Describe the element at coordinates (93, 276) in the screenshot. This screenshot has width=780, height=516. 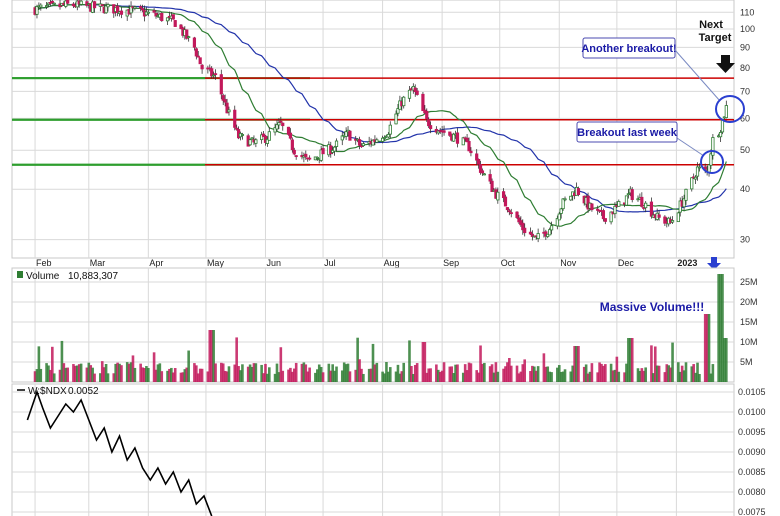
I see `volume-value: 10,883,307` at that location.